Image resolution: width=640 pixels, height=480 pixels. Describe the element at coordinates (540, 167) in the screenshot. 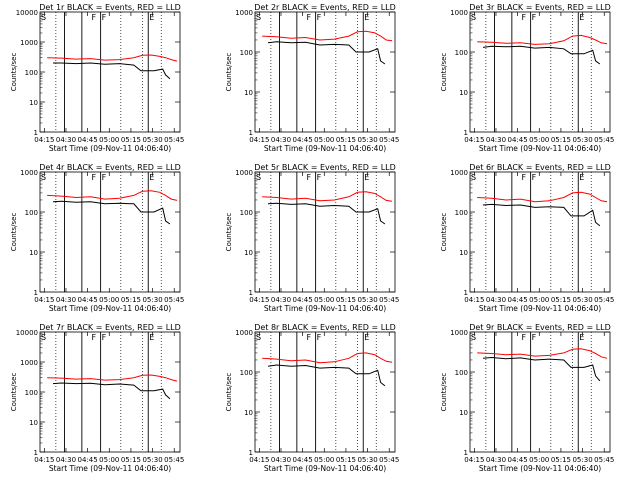

I see `panel-title: Det 6r BLACK = Events, RED = LLD` at that location.